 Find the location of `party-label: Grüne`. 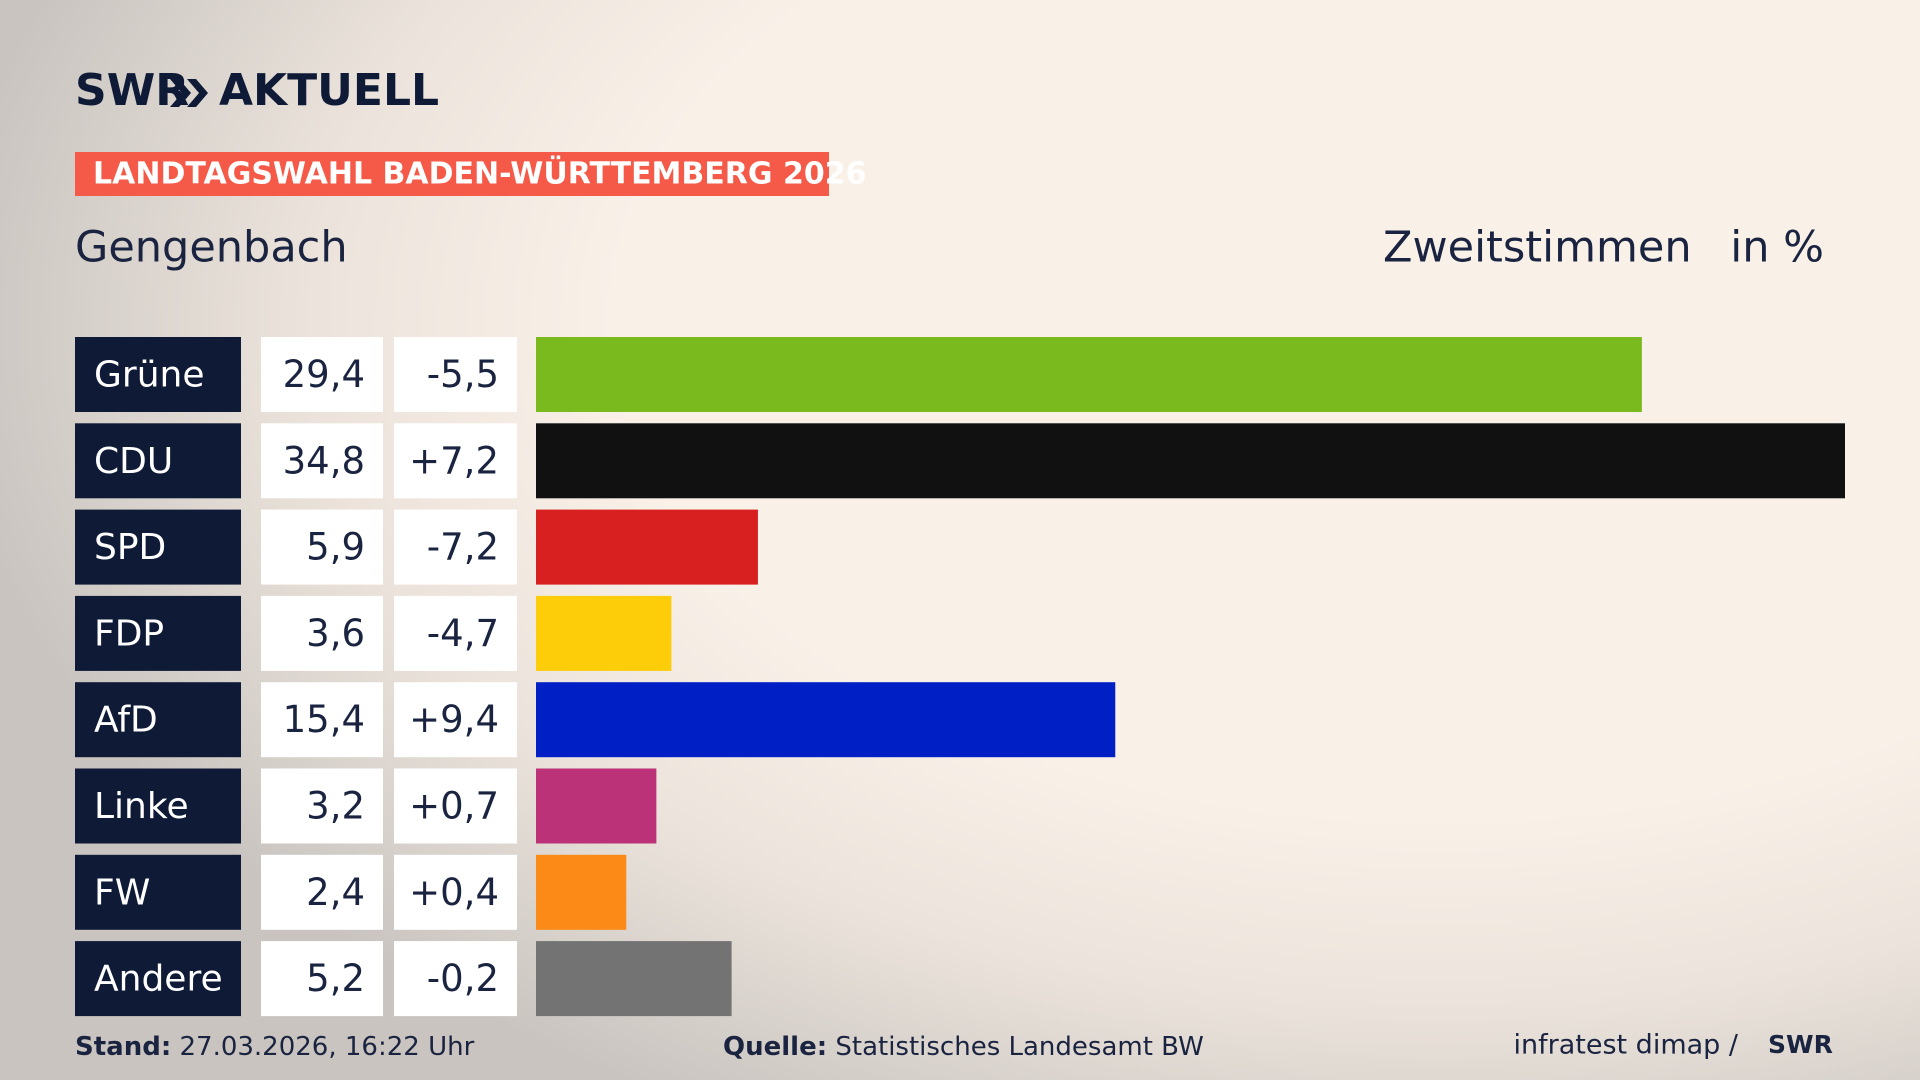

party-label: Grüne is located at coordinates (149, 375).